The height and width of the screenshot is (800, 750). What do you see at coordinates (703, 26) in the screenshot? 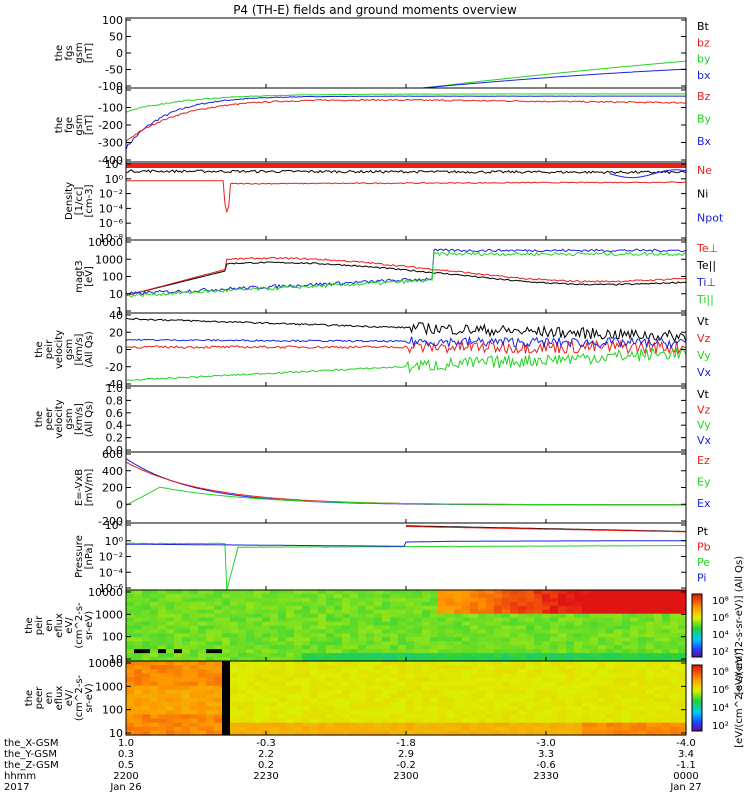
I see `fgs-gsm-legend-bt: Bt` at bounding box center [703, 26].